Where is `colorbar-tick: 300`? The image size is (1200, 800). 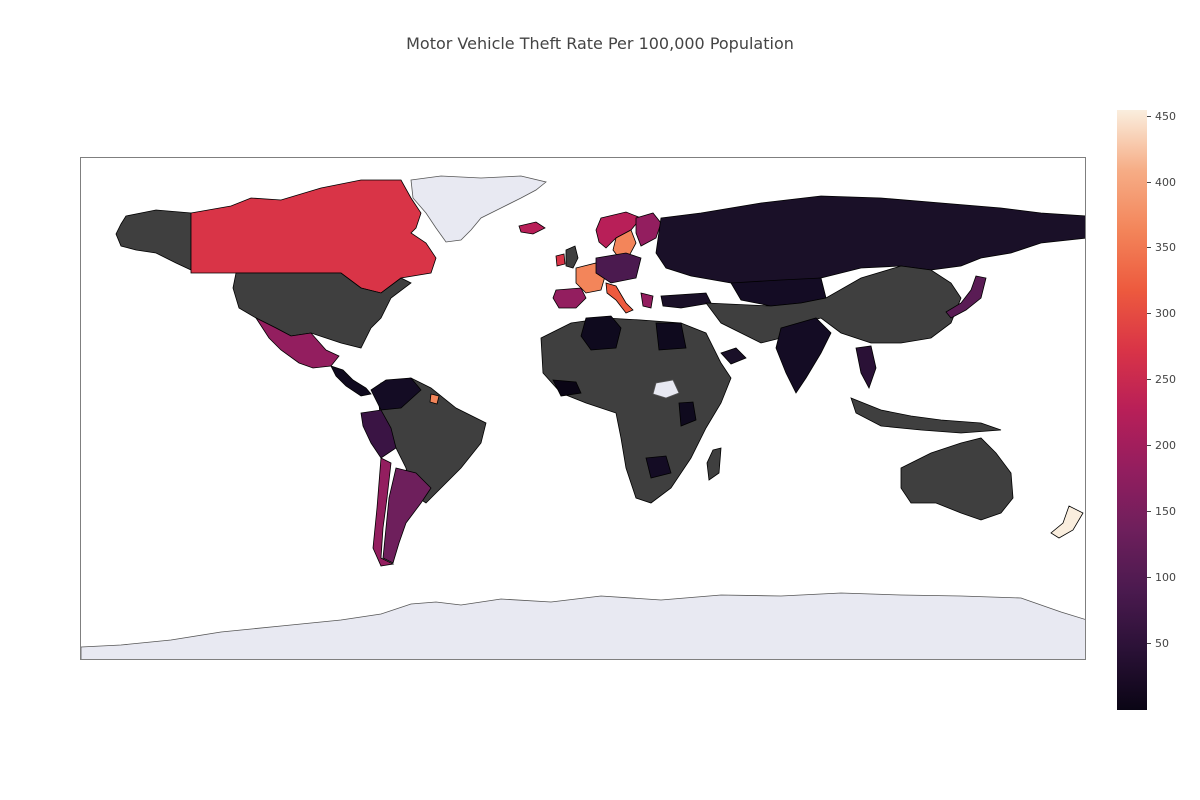
colorbar-tick: 300 is located at coordinates (1172, 314).